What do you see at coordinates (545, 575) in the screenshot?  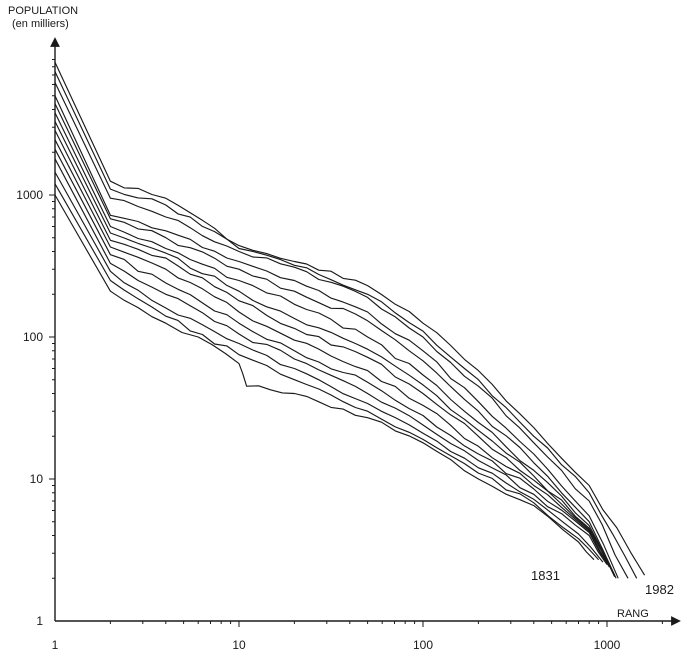 I see `annotation-1831: 1831` at bounding box center [545, 575].